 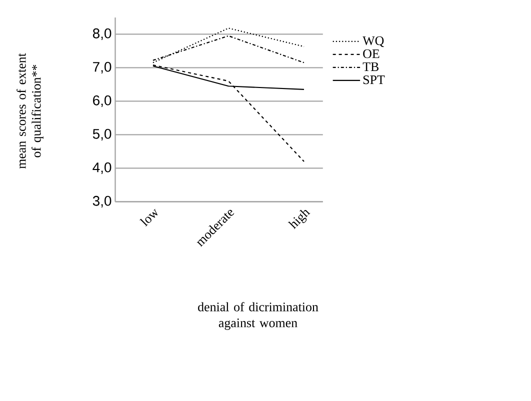 I want to click on y-axis-title: mean scores of extent of qualification**, so click(x=30, y=111).